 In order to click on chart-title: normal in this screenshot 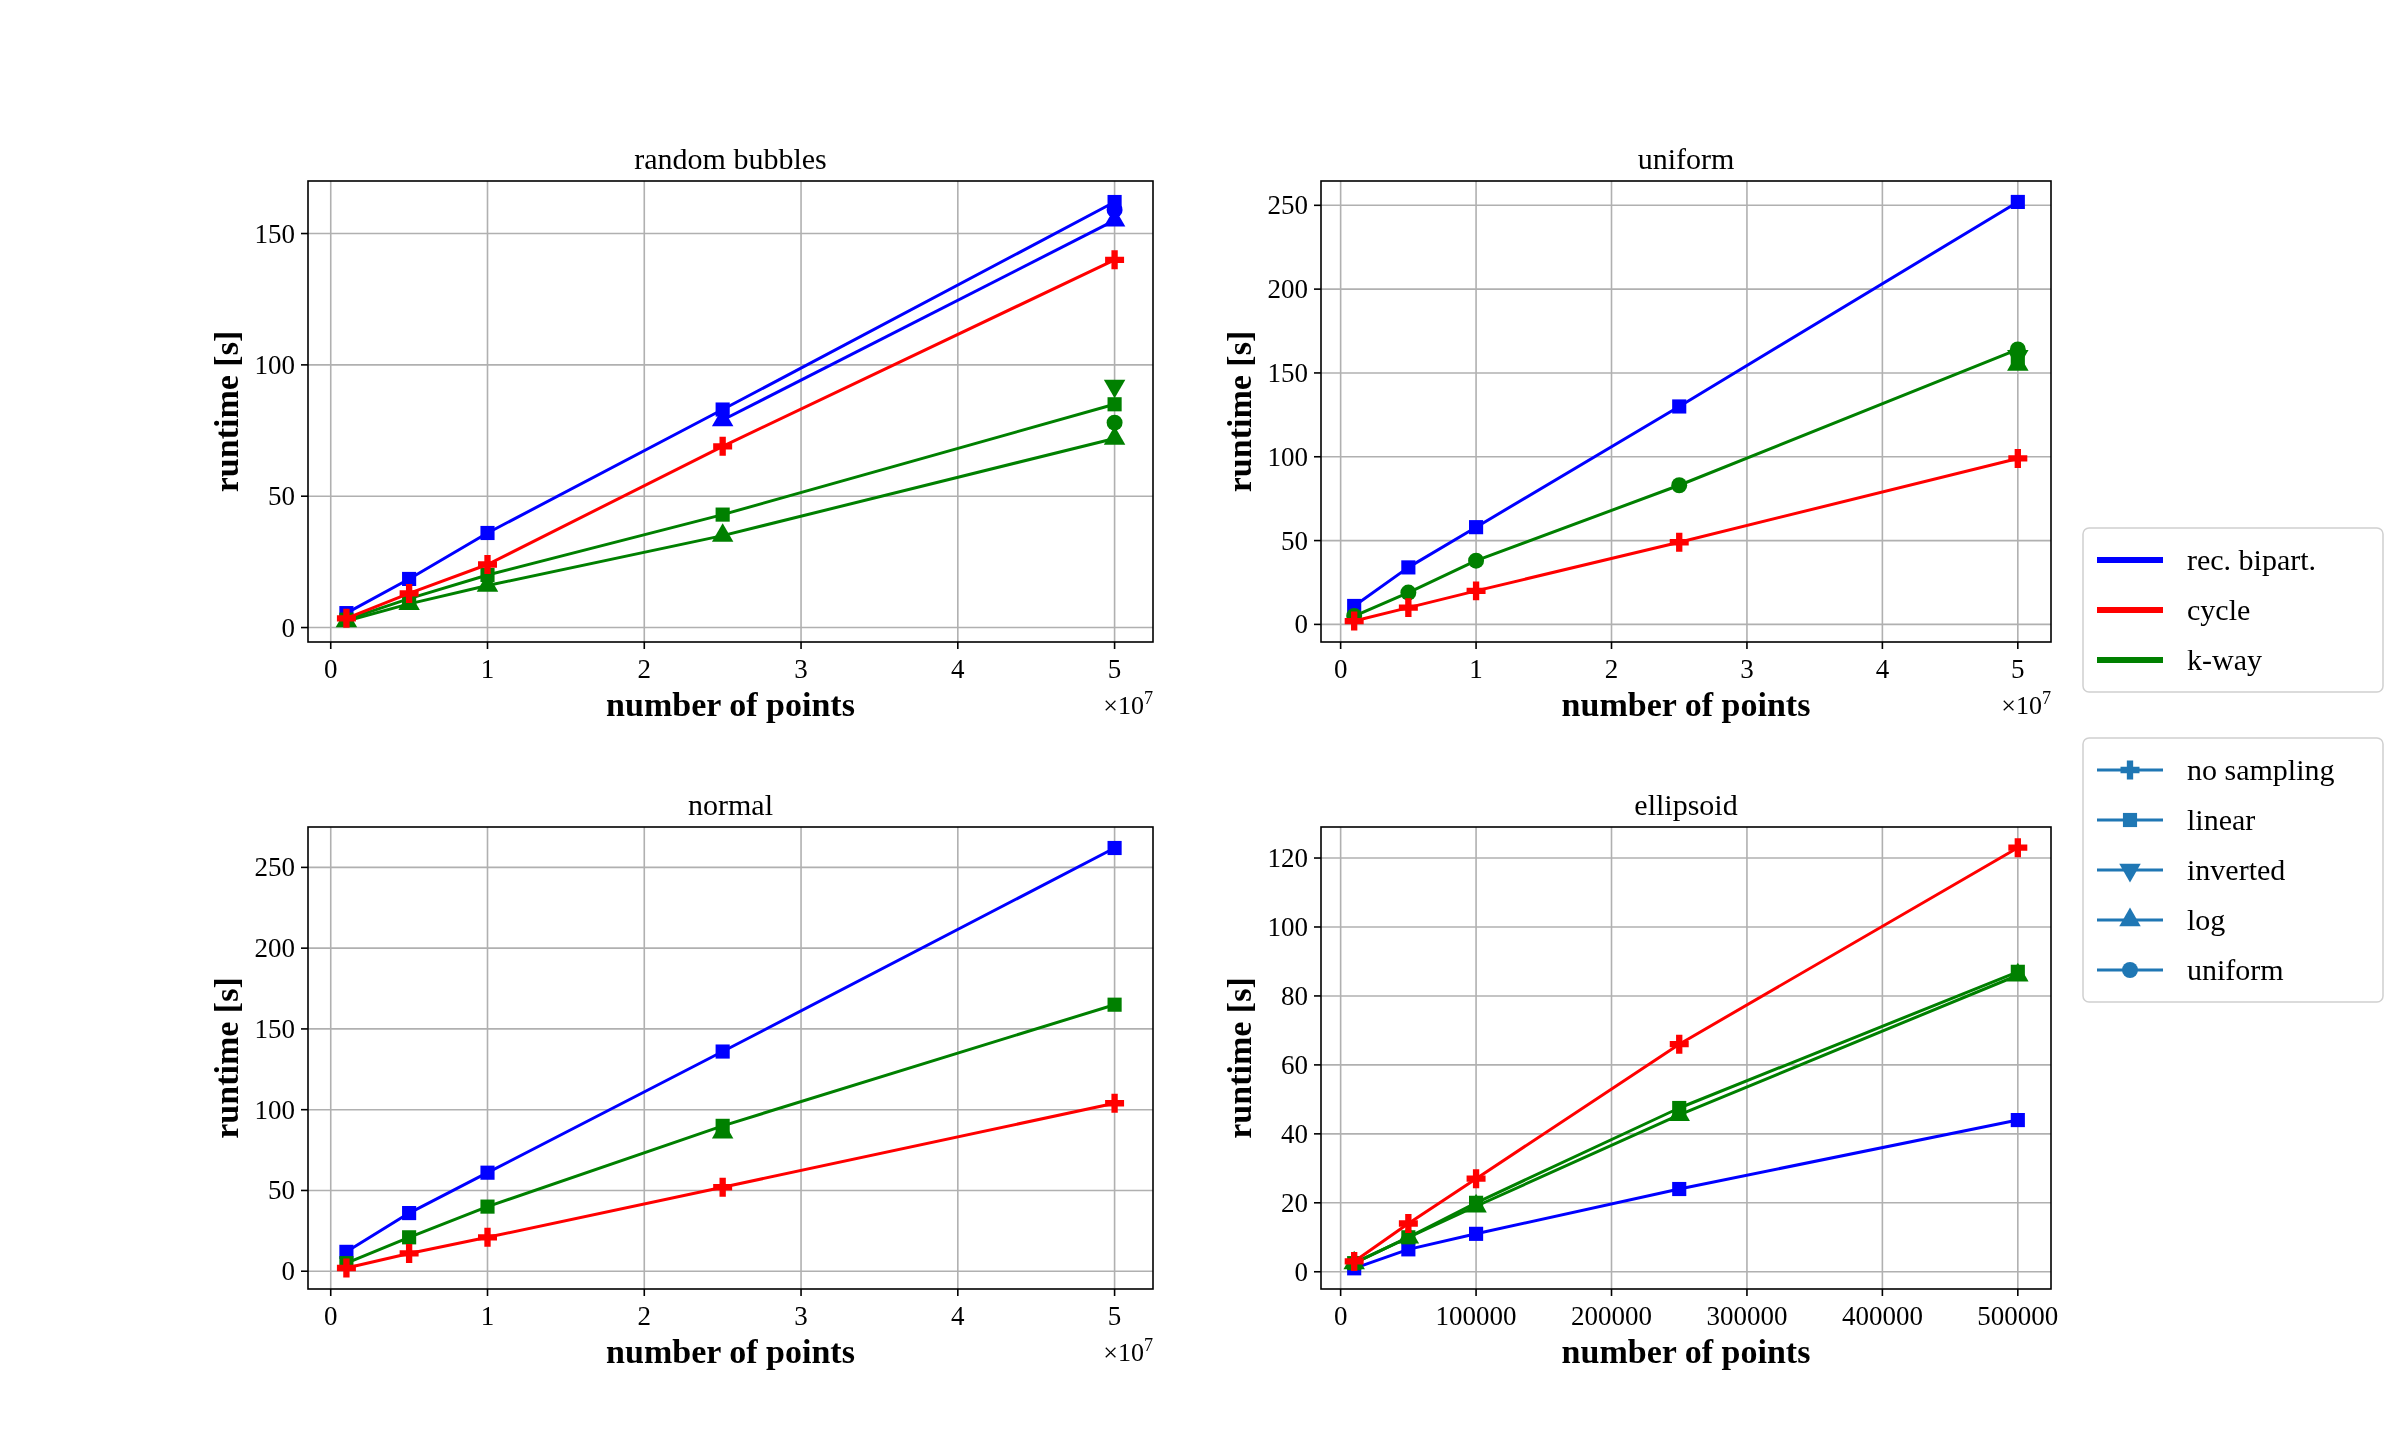, I will do `click(730, 804)`.